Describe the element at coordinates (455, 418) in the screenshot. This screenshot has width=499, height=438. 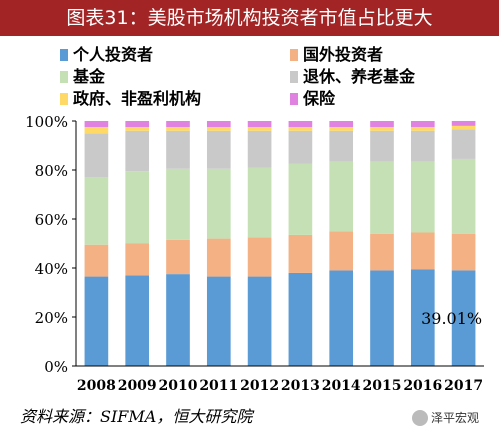
I see `watermark-text: 泽平宏观` at that location.